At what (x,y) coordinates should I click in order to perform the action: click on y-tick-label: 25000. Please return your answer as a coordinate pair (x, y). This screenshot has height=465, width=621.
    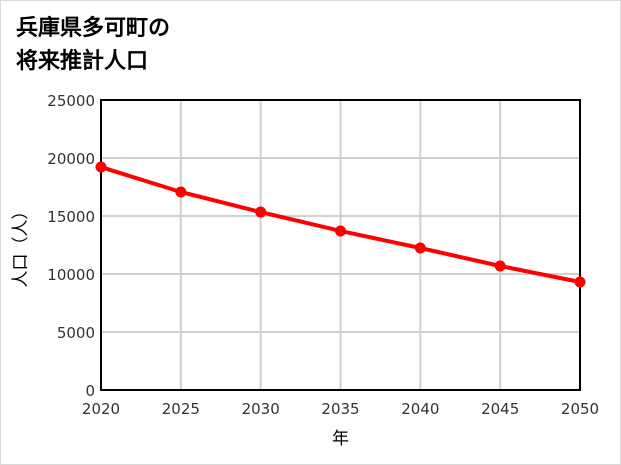
    Looking at the image, I should click on (71, 101).